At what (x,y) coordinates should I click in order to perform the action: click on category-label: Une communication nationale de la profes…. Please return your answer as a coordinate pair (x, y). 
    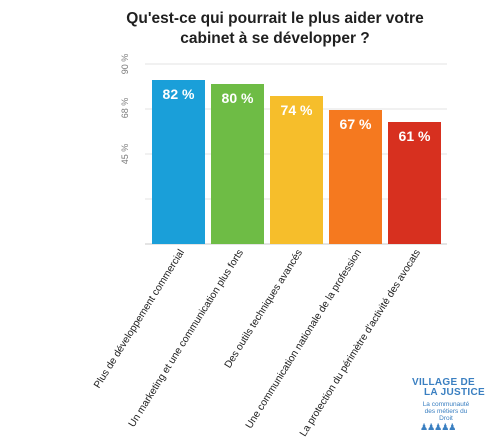
    Looking at the image, I should click on (304, 339).